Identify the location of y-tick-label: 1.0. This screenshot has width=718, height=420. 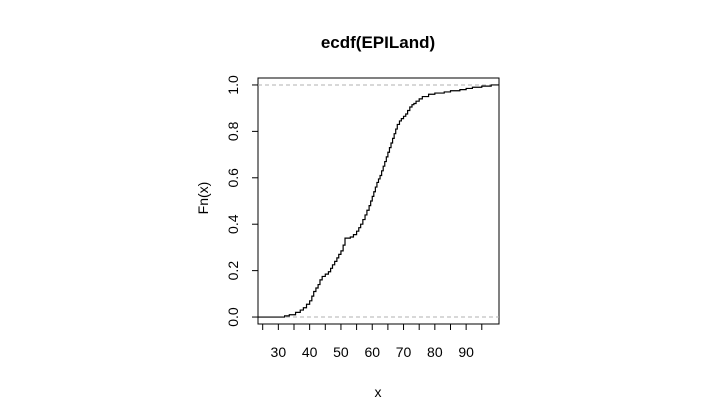
(233, 85).